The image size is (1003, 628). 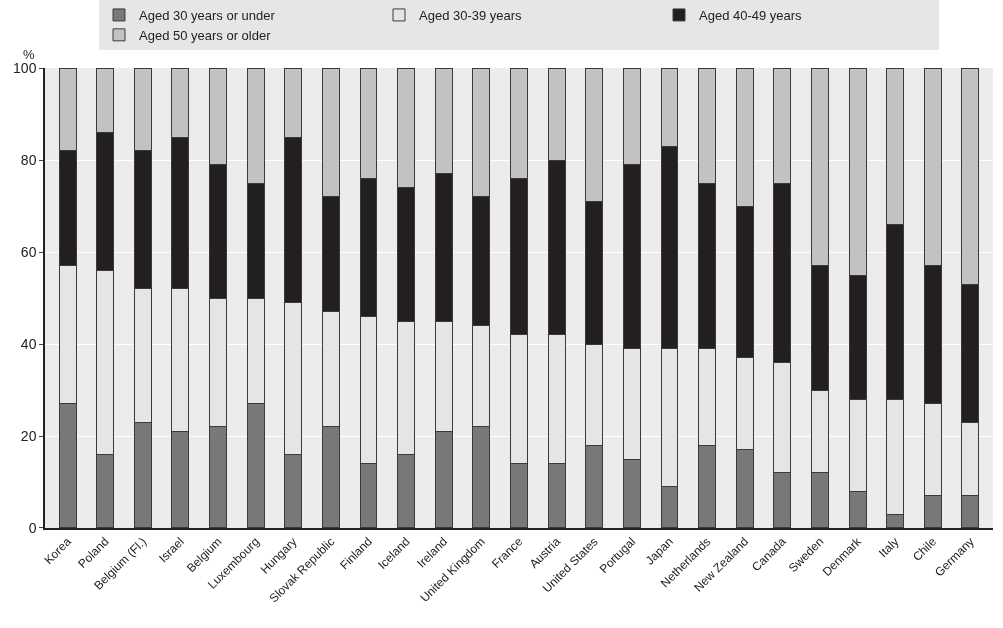 I want to click on y-tick-label: 80, so click(x=28, y=159).